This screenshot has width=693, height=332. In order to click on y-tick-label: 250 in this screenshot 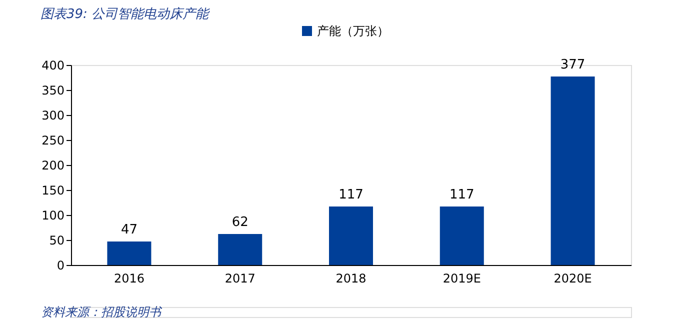, I will do `click(53, 141)`.